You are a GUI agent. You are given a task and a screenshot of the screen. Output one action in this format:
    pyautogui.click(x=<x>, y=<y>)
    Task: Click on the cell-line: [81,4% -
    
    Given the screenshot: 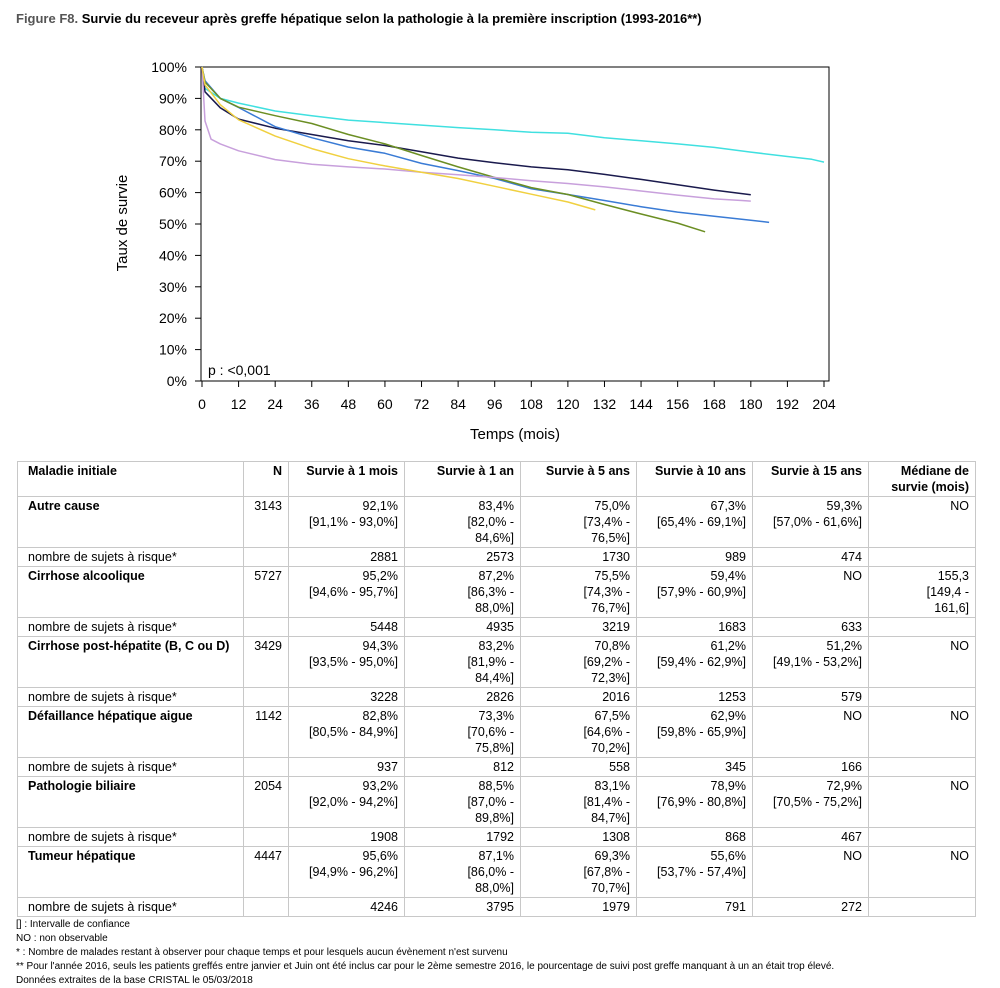 What is the action you would take?
    pyautogui.click(x=606, y=802)
    